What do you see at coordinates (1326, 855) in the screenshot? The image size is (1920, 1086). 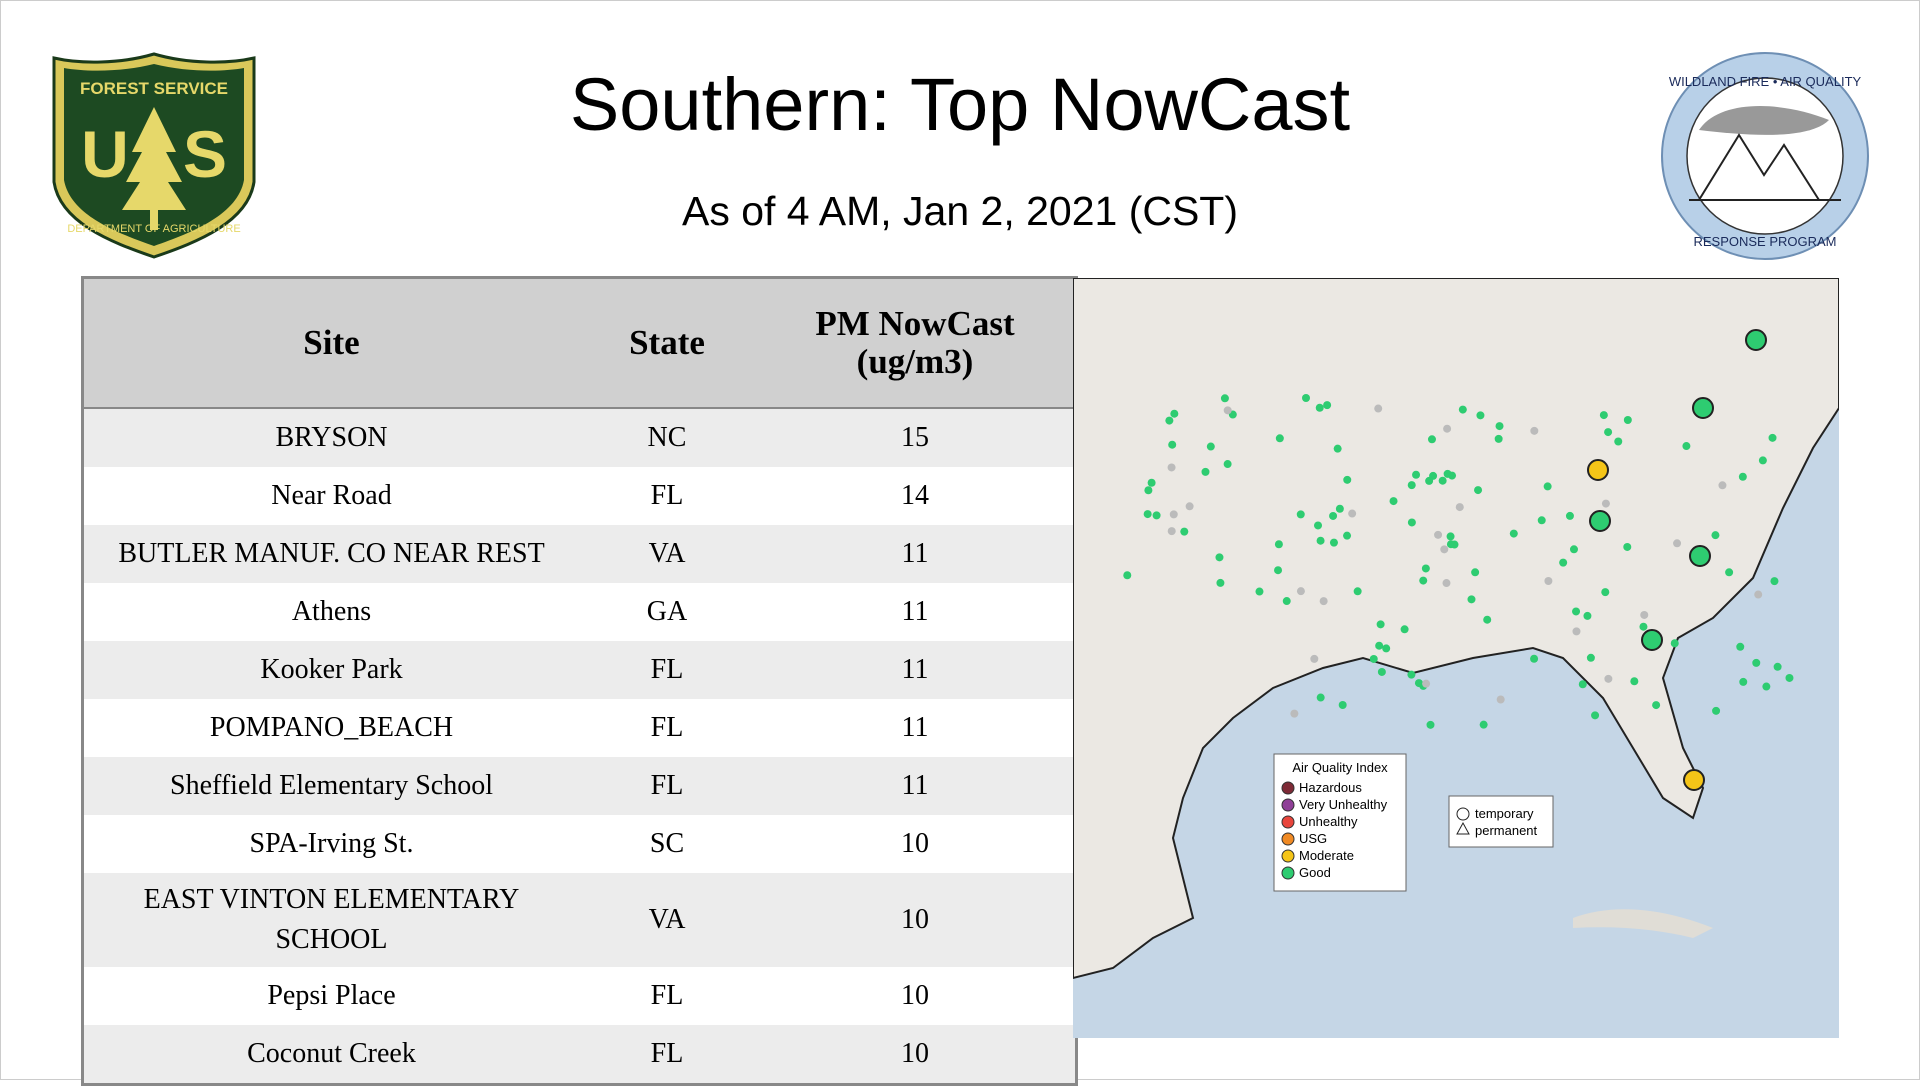 I see `legend-label: Moderate` at bounding box center [1326, 855].